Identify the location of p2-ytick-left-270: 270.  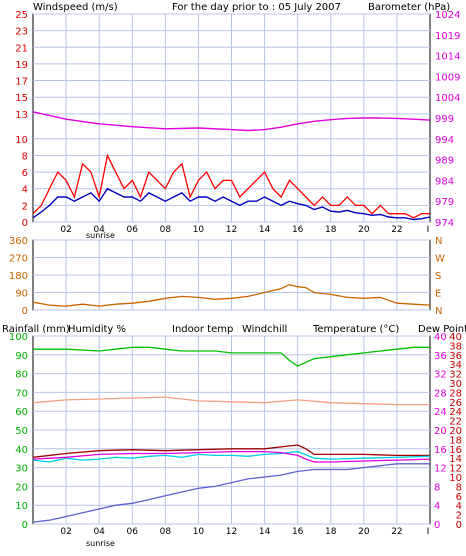
(18, 259).